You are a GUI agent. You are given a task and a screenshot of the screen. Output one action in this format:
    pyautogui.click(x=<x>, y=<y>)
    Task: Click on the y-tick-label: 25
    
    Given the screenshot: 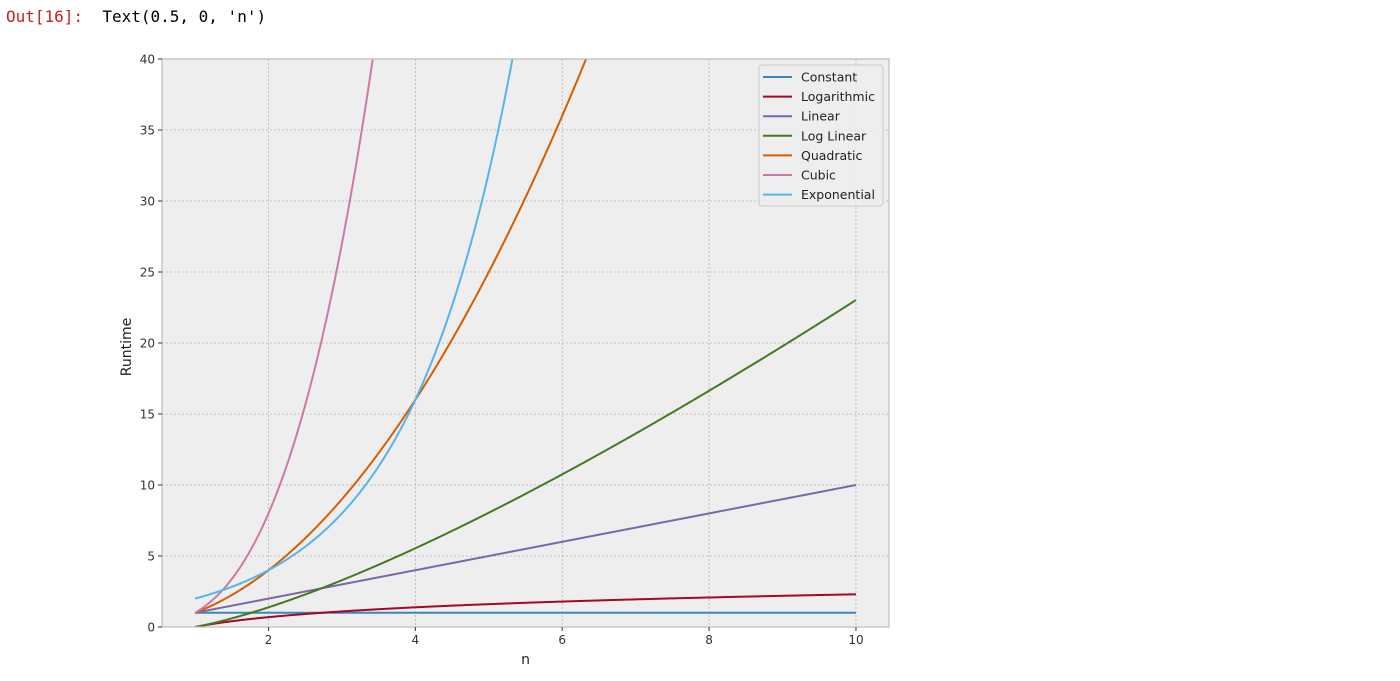 What is the action you would take?
    pyautogui.click(x=147, y=273)
    